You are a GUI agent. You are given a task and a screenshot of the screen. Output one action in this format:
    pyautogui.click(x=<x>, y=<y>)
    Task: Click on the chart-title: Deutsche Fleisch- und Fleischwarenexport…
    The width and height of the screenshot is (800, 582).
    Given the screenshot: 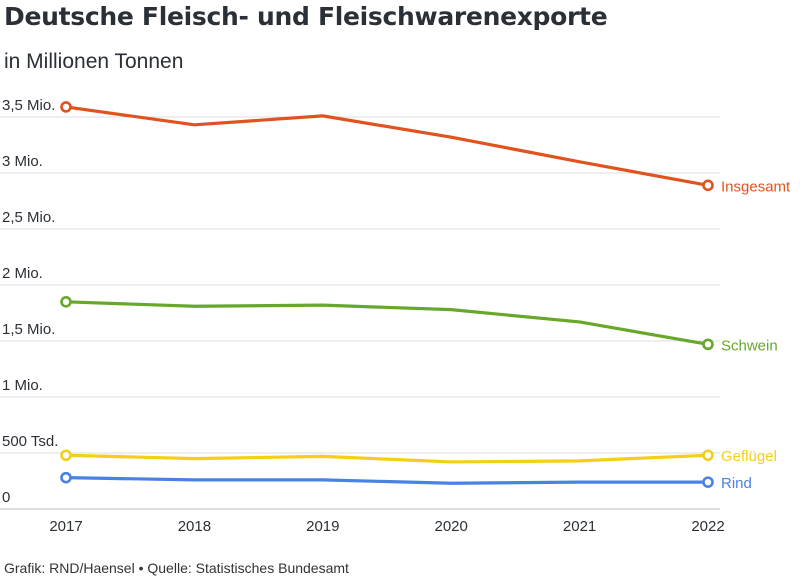 What is the action you would take?
    pyautogui.click(x=306, y=16)
    